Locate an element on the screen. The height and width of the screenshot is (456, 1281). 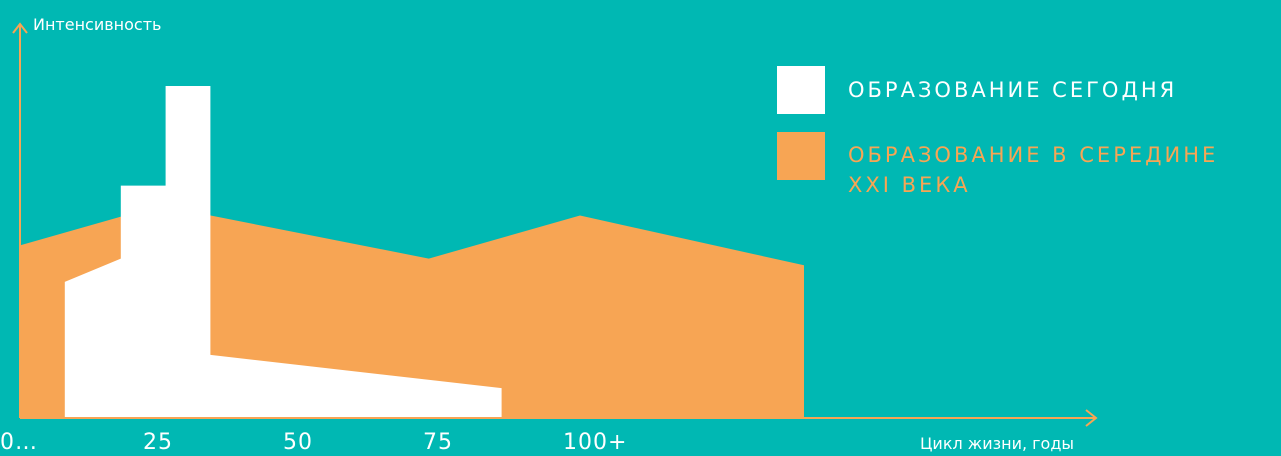
y-axis-title: Интенсивность is located at coordinates (97, 24).